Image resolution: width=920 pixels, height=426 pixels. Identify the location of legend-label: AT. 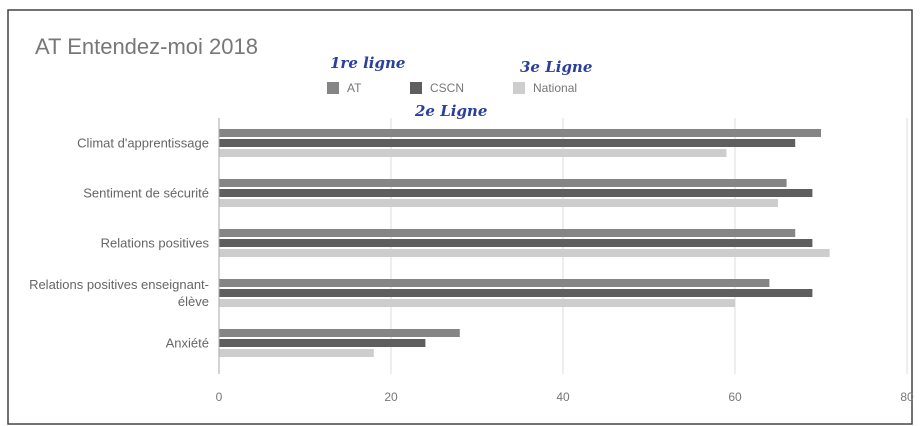
(354, 88).